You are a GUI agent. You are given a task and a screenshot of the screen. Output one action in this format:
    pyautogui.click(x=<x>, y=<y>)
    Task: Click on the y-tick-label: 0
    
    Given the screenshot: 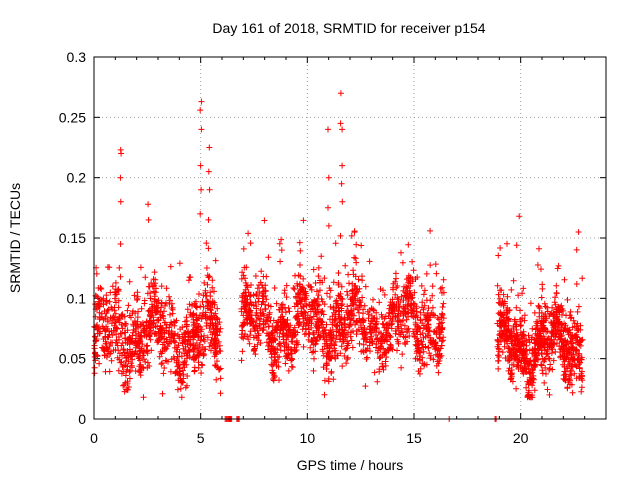 What is the action you would take?
    pyautogui.click(x=82, y=419)
    